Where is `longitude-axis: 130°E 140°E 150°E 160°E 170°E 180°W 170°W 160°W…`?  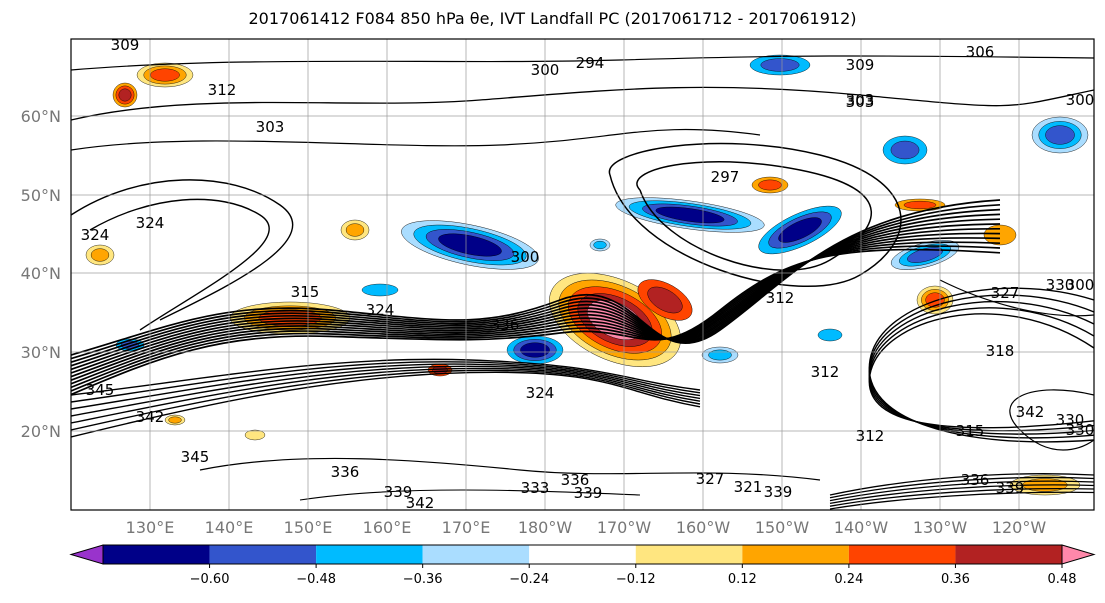 longitude-axis: 130°E 140°E 150°E 160°E 170°E 180°W 170°W 160°W… is located at coordinates (586, 527).